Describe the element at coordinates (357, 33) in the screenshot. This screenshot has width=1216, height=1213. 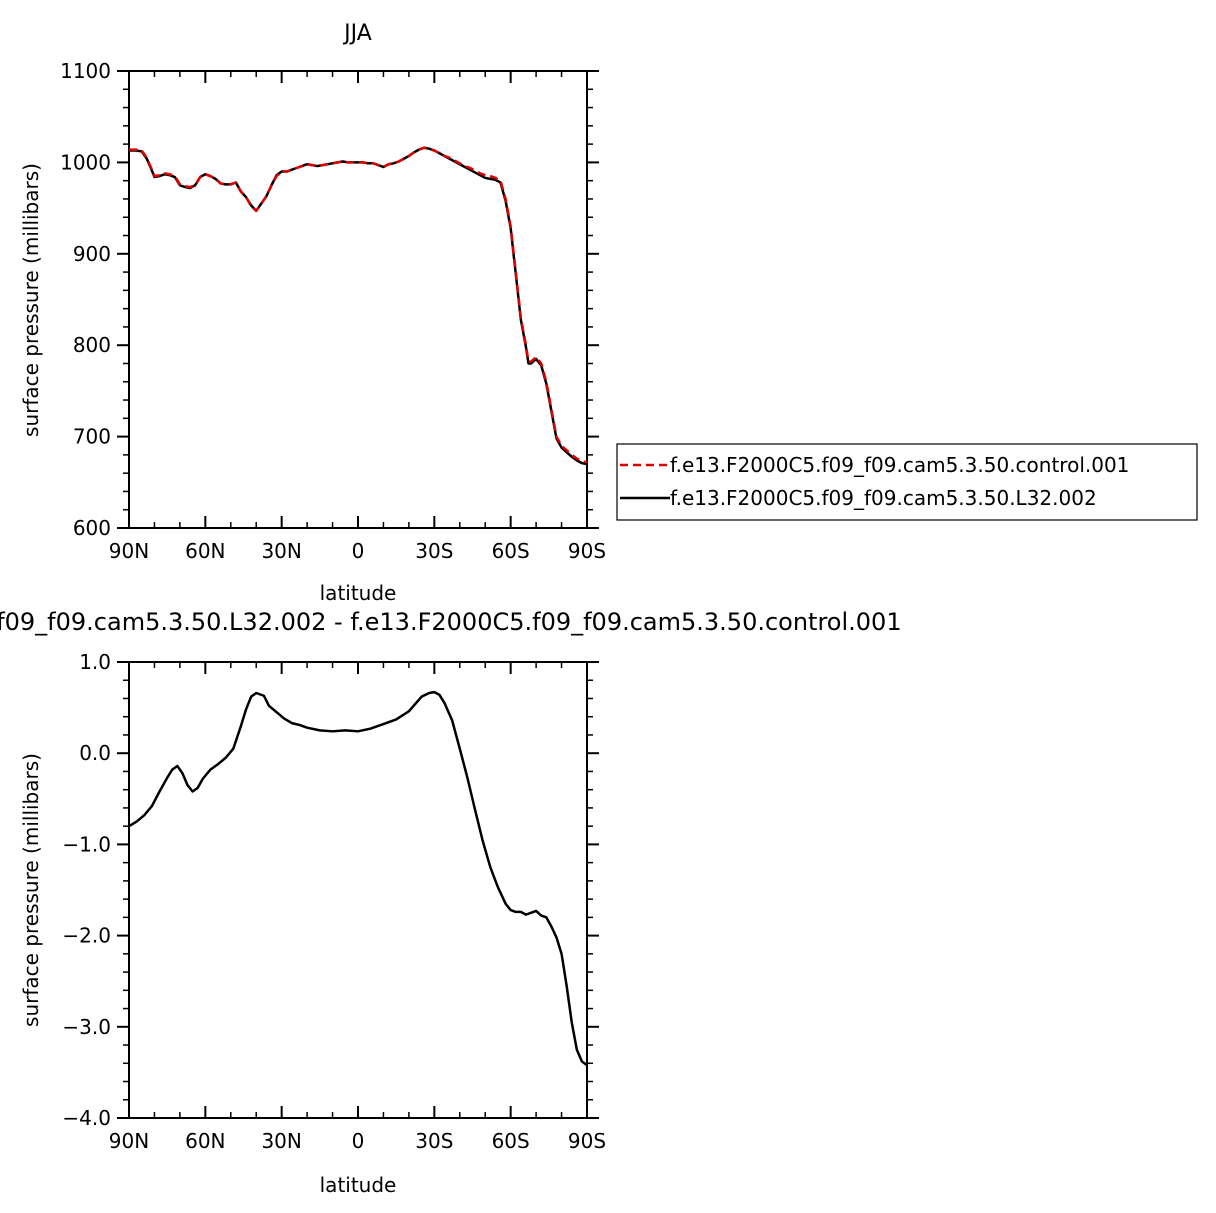
I see `top-chart-title: JJA` at that location.